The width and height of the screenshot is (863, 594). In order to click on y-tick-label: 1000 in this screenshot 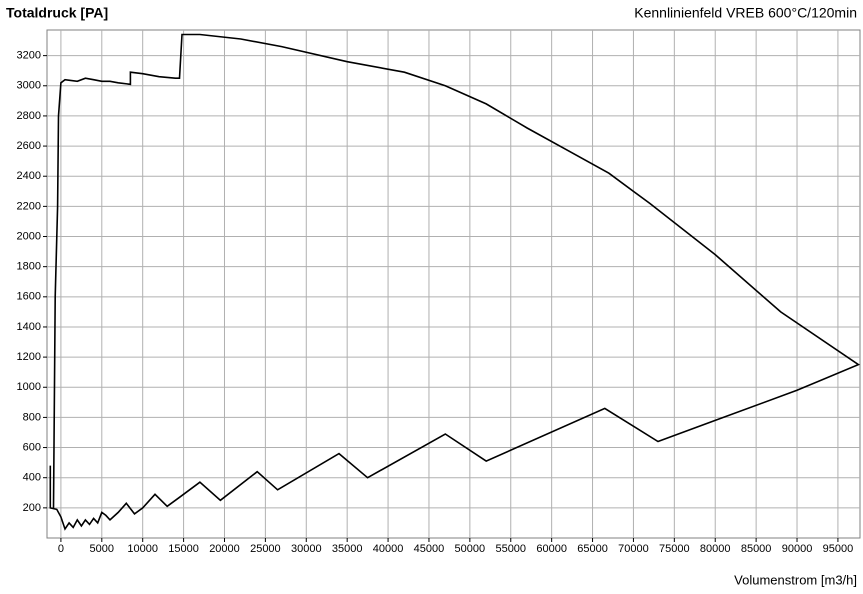, I will do `click(29, 387)`.